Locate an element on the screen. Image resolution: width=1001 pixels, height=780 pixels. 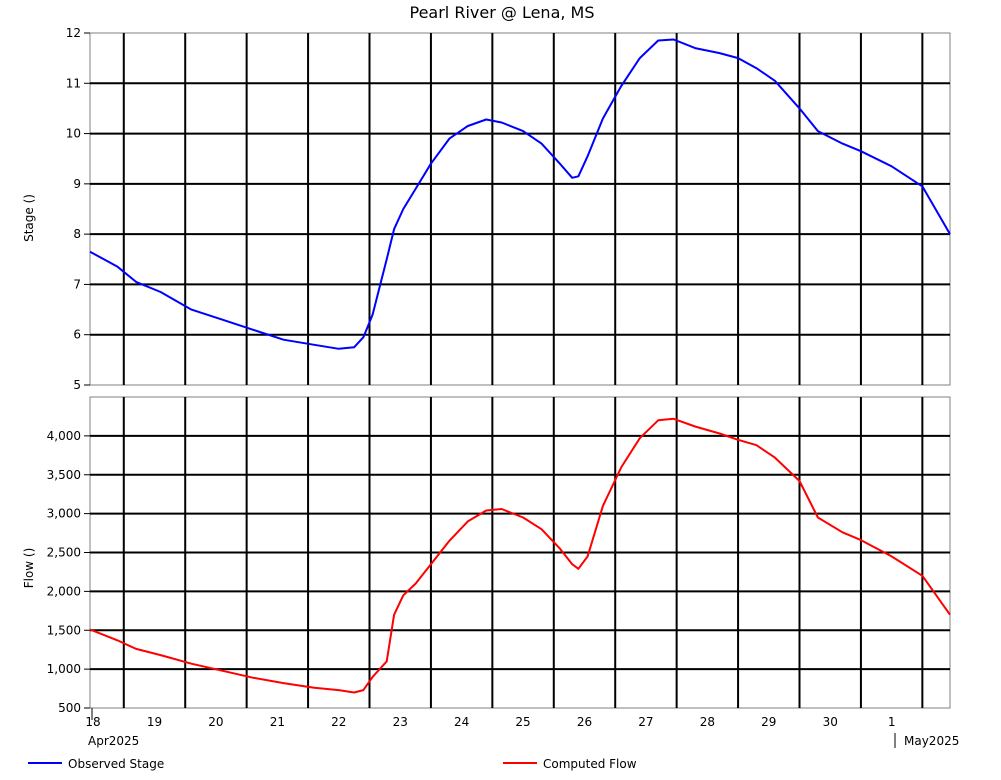
flow-ytick-label: 500 is located at coordinates (69, 708).